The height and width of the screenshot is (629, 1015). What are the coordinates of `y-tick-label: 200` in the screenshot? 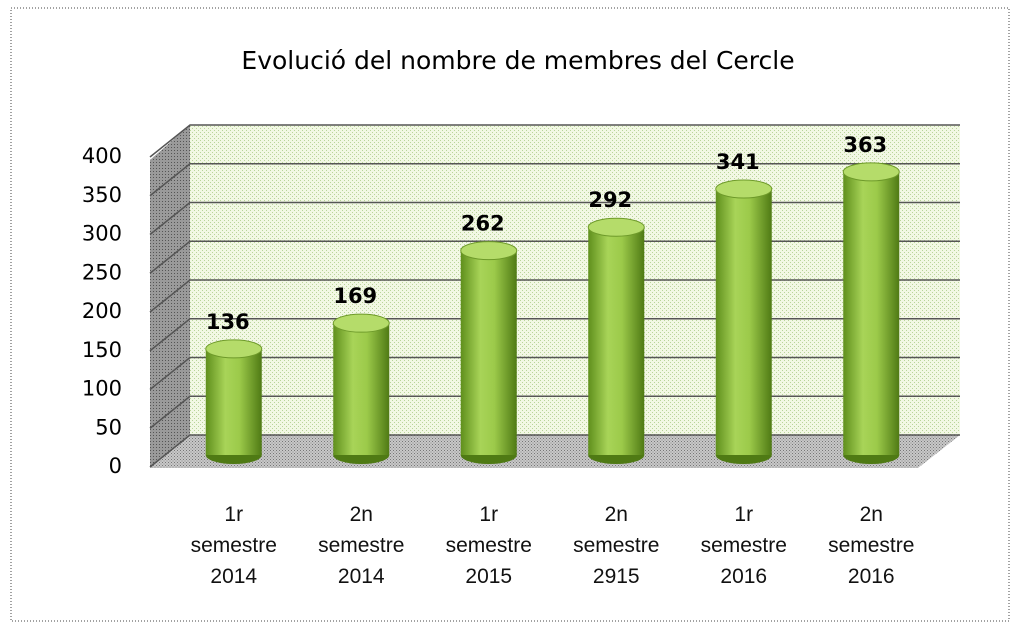 It's located at (102, 311).